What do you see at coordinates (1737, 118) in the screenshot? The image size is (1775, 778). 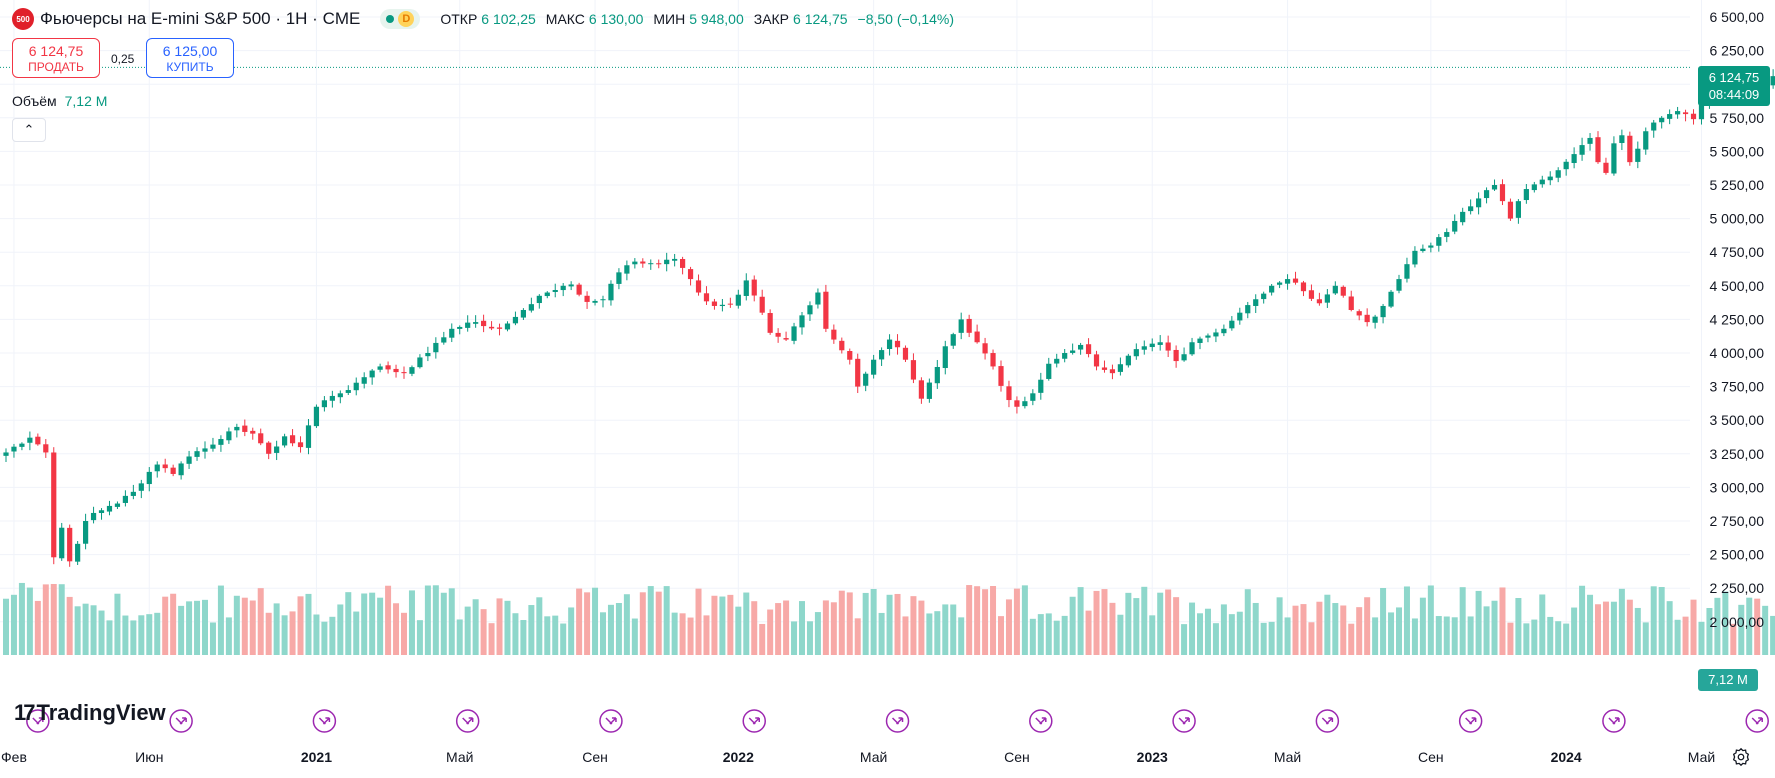 I see `price-tick-label: 5 750,00` at bounding box center [1737, 118].